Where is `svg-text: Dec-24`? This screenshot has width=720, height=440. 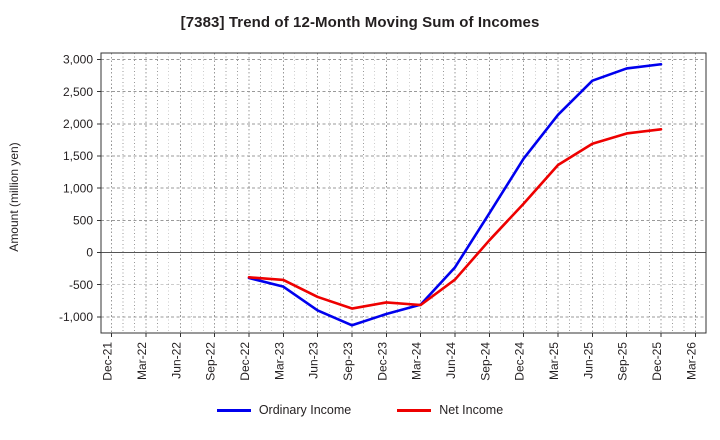
svg-text: Dec-24 is located at coordinates (520, 361).